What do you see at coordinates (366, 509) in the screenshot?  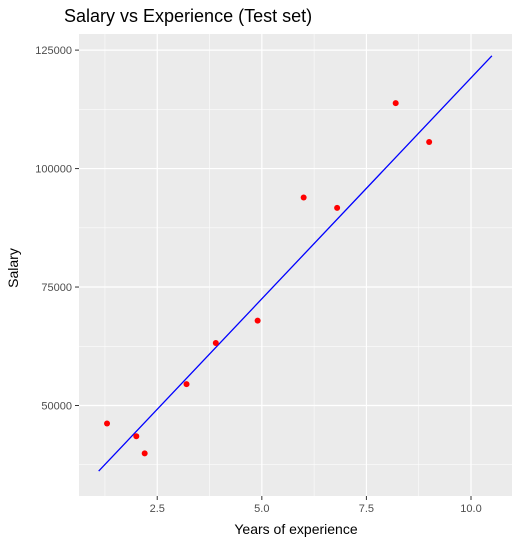 I see `x-tick-label: 7.5` at bounding box center [366, 509].